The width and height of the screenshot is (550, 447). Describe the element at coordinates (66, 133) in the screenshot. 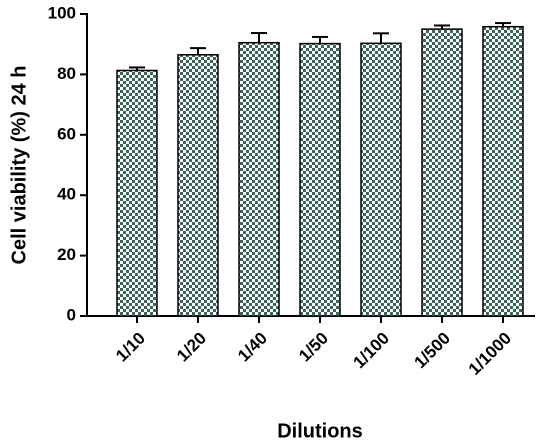

I see `y-tick-label: 60` at that location.